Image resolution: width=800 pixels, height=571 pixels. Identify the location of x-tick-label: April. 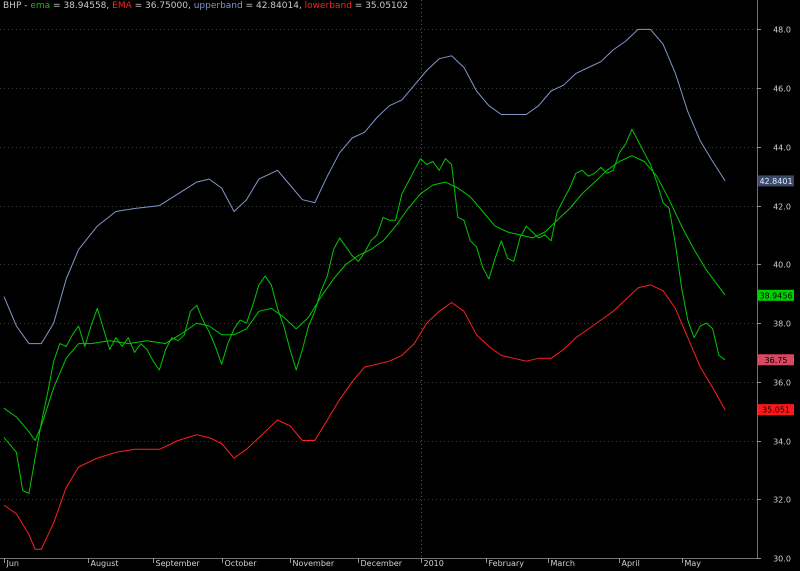
(631, 563).